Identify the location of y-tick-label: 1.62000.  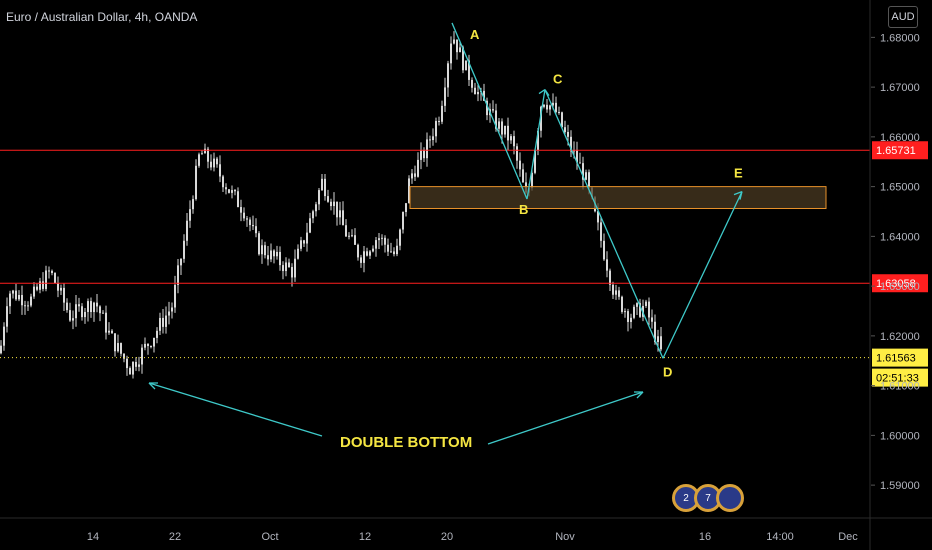
(900, 337).